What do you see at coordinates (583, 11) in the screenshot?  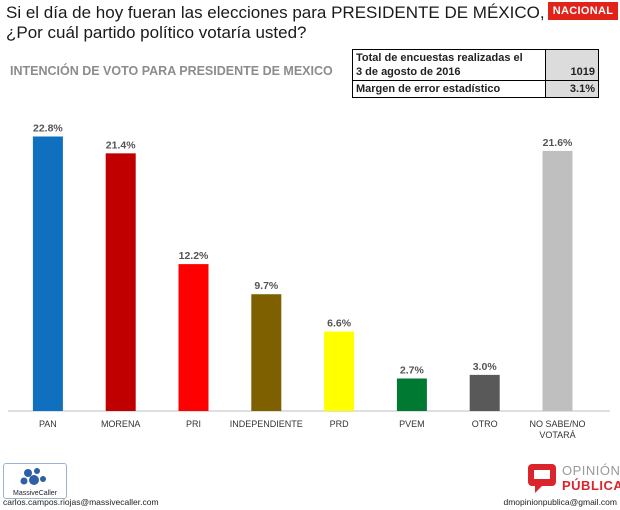 I see `nacional-badge: NACIONAL` at bounding box center [583, 11].